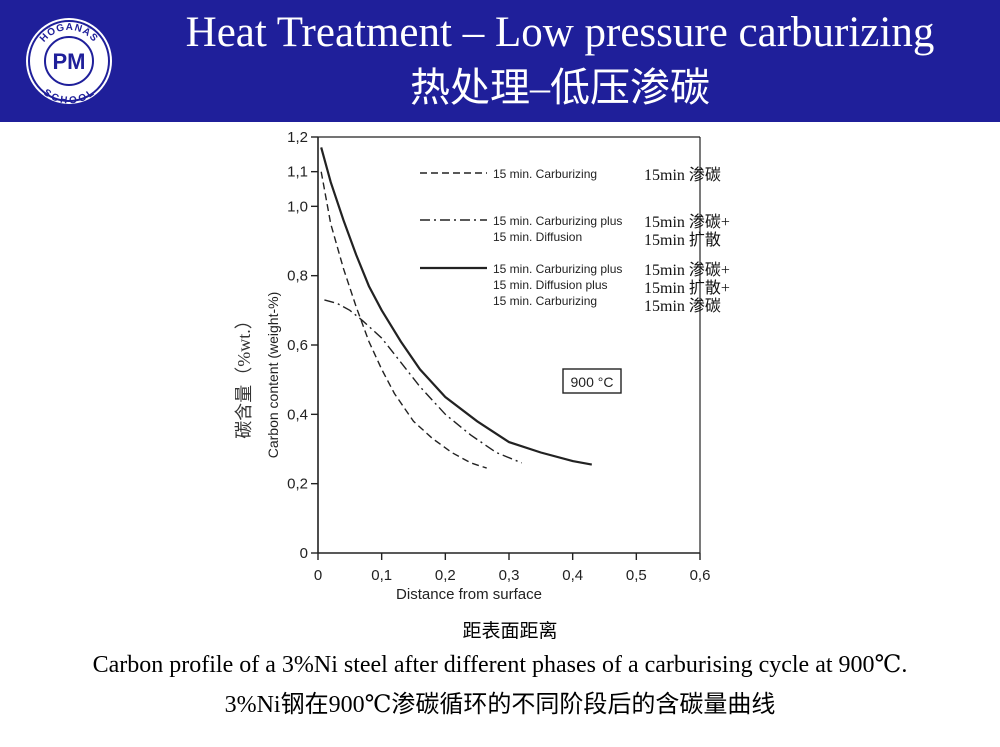  I want to click on x-axis-label-cn: 距表面距离, so click(510, 631).